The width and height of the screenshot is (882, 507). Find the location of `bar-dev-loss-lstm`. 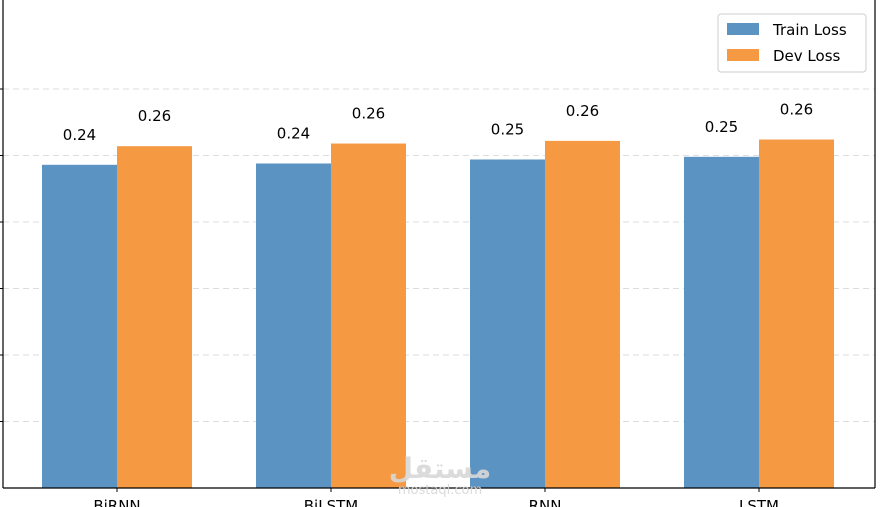

bar-dev-loss-lstm is located at coordinates (796, 314).